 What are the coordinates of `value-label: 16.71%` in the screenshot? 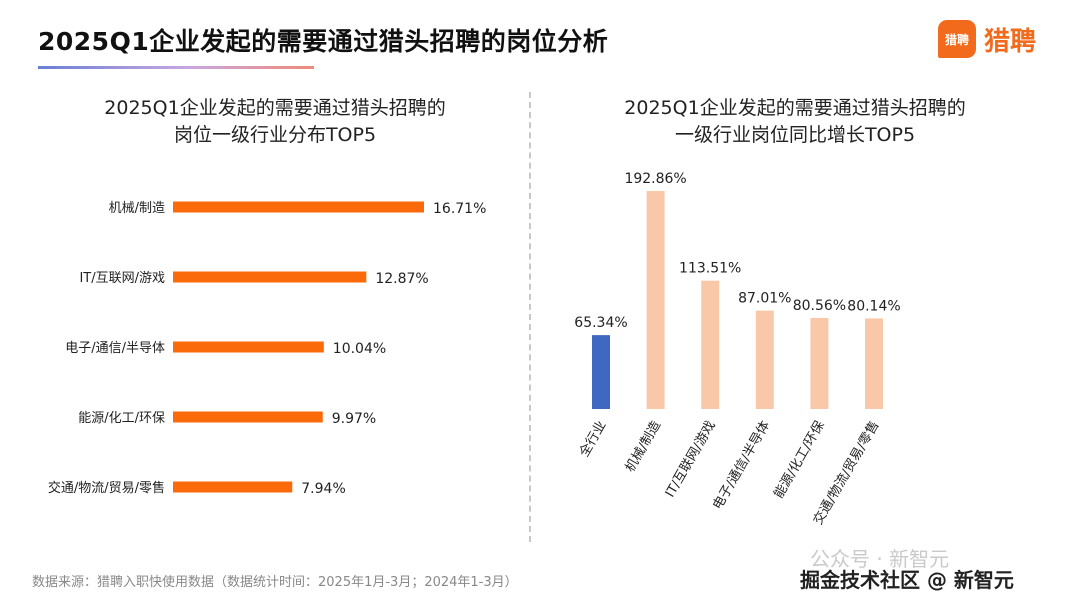 It's located at (459, 209).